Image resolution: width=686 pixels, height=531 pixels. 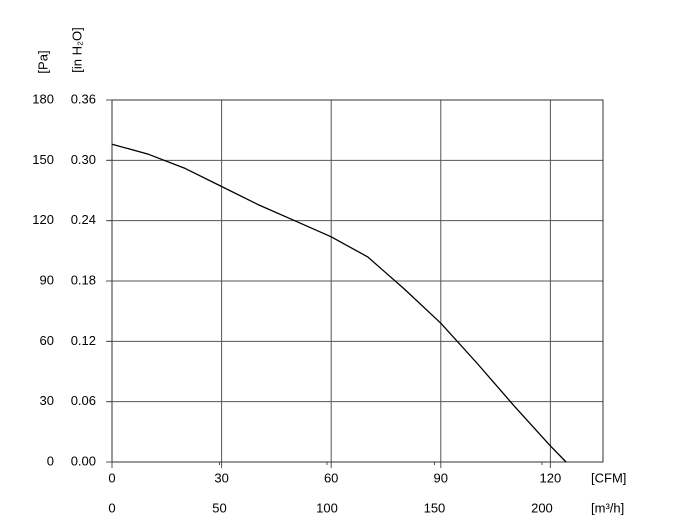 What do you see at coordinates (551, 477) in the screenshot?
I see `x-tick-label: 120` at bounding box center [551, 477].